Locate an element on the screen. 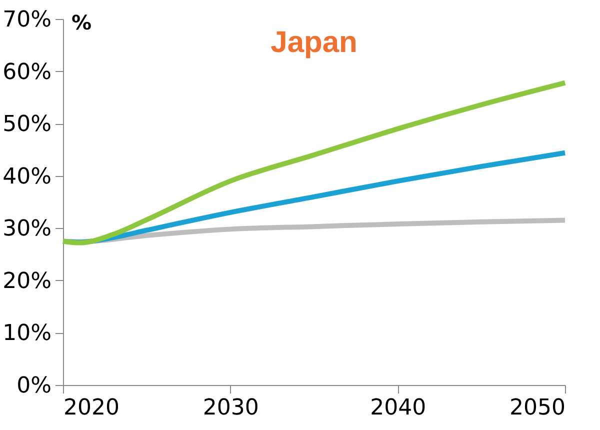 This screenshot has width=600, height=430. x-tick-label: 2050 is located at coordinates (538, 408).